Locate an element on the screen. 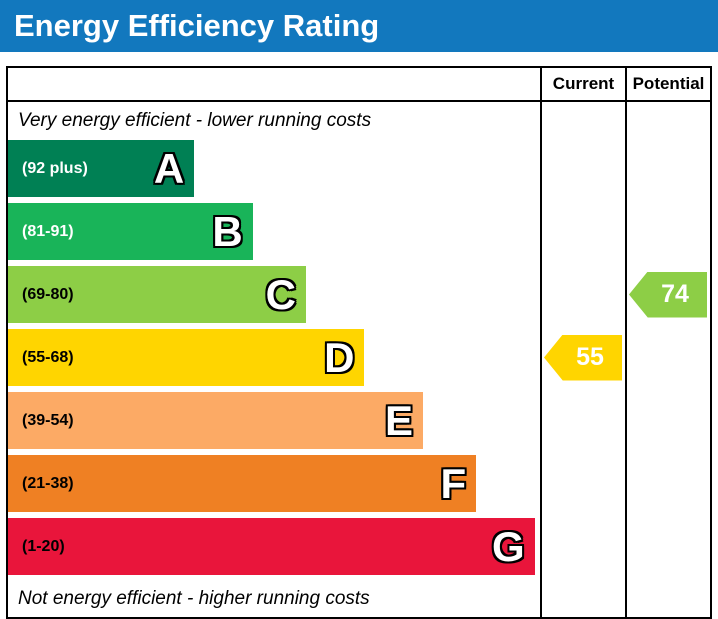 Image resolution: width=718 pixels, height=619 pixels. potential-column-header: Potential is located at coordinates (667, 84).